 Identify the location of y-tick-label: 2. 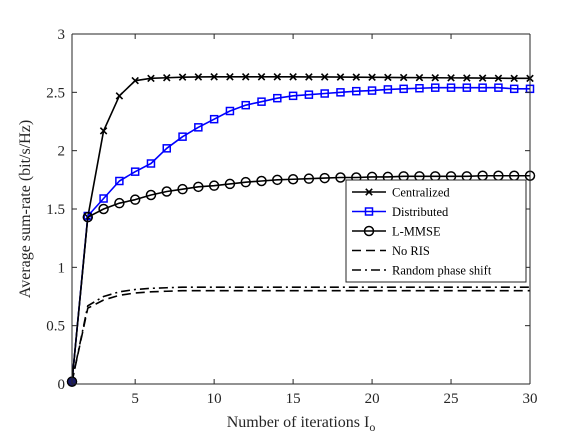
(62, 152).